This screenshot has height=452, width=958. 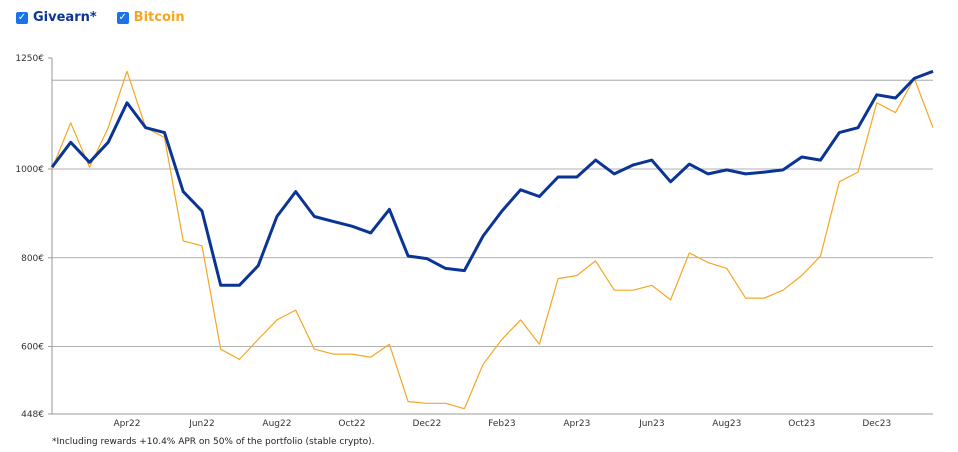 I want to click on legend-item: ✓ Bitcoin, so click(x=150, y=17).